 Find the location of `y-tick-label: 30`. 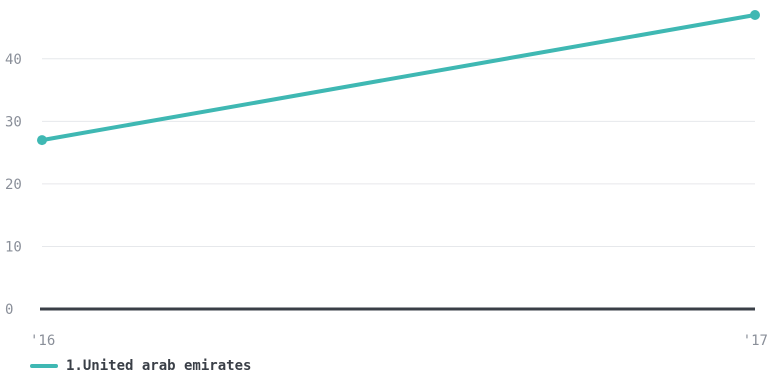

y-tick-label: 30 is located at coordinates (13, 122).